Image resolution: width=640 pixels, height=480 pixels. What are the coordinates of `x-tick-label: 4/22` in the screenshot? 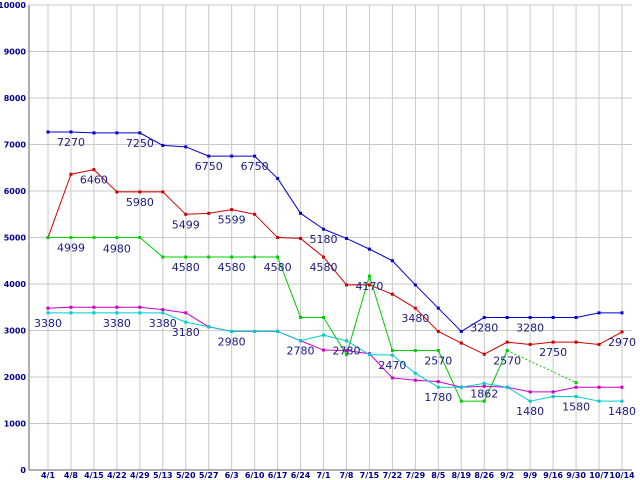 It's located at (117, 475).